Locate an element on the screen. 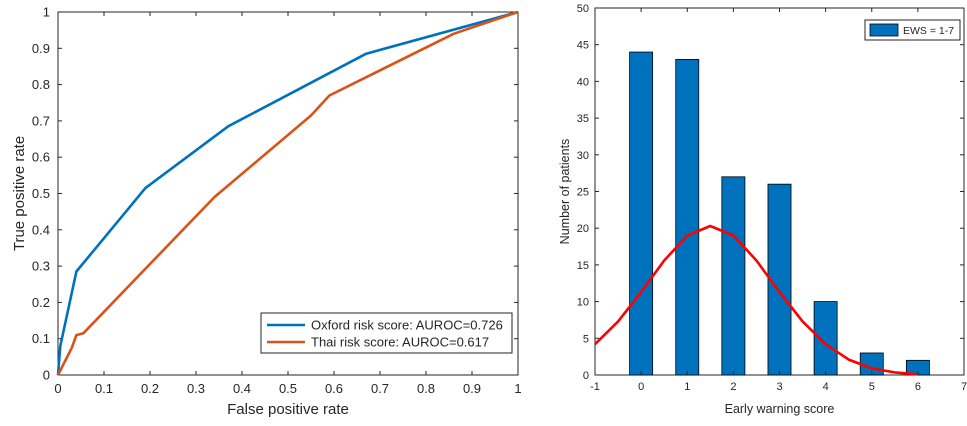 Image resolution: width=967 pixels, height=426 pixels. x-tick-label: 0.3 is located at coordinates (196, 388).